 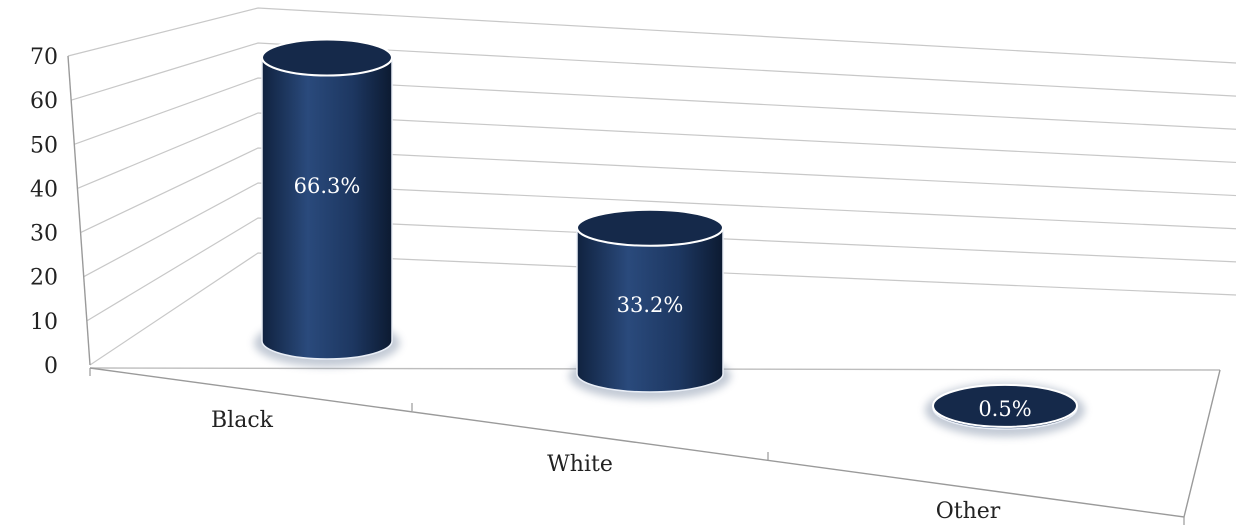 I want to click on x-axis-category-labels: Black White Other, so click(x=606, y=466).